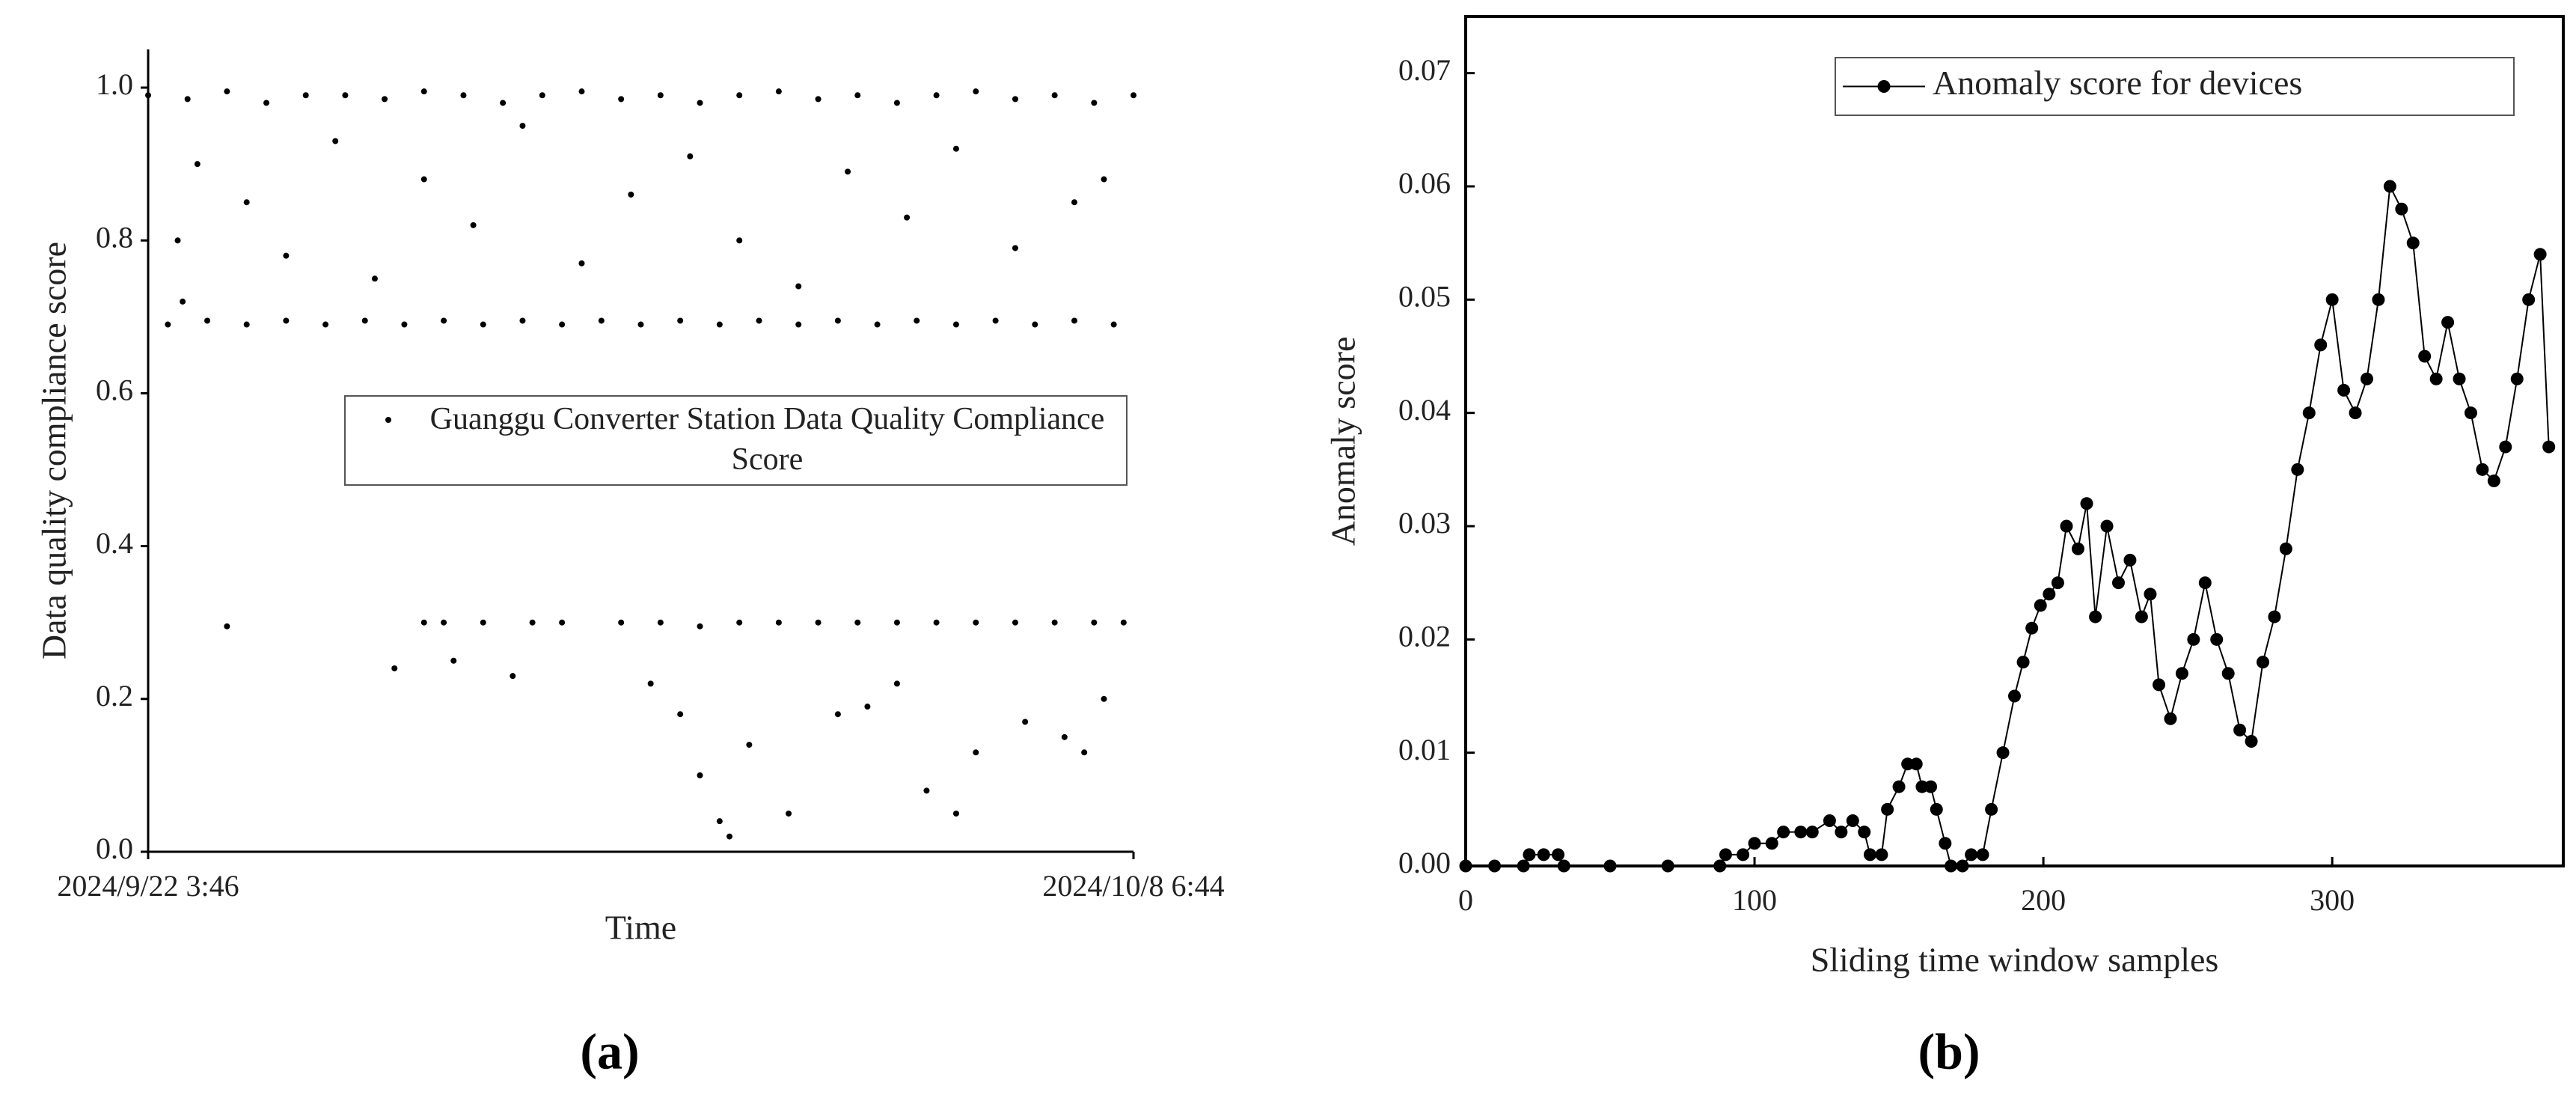  I want to click on y-tick-label: 0.2, so click(114, 696).